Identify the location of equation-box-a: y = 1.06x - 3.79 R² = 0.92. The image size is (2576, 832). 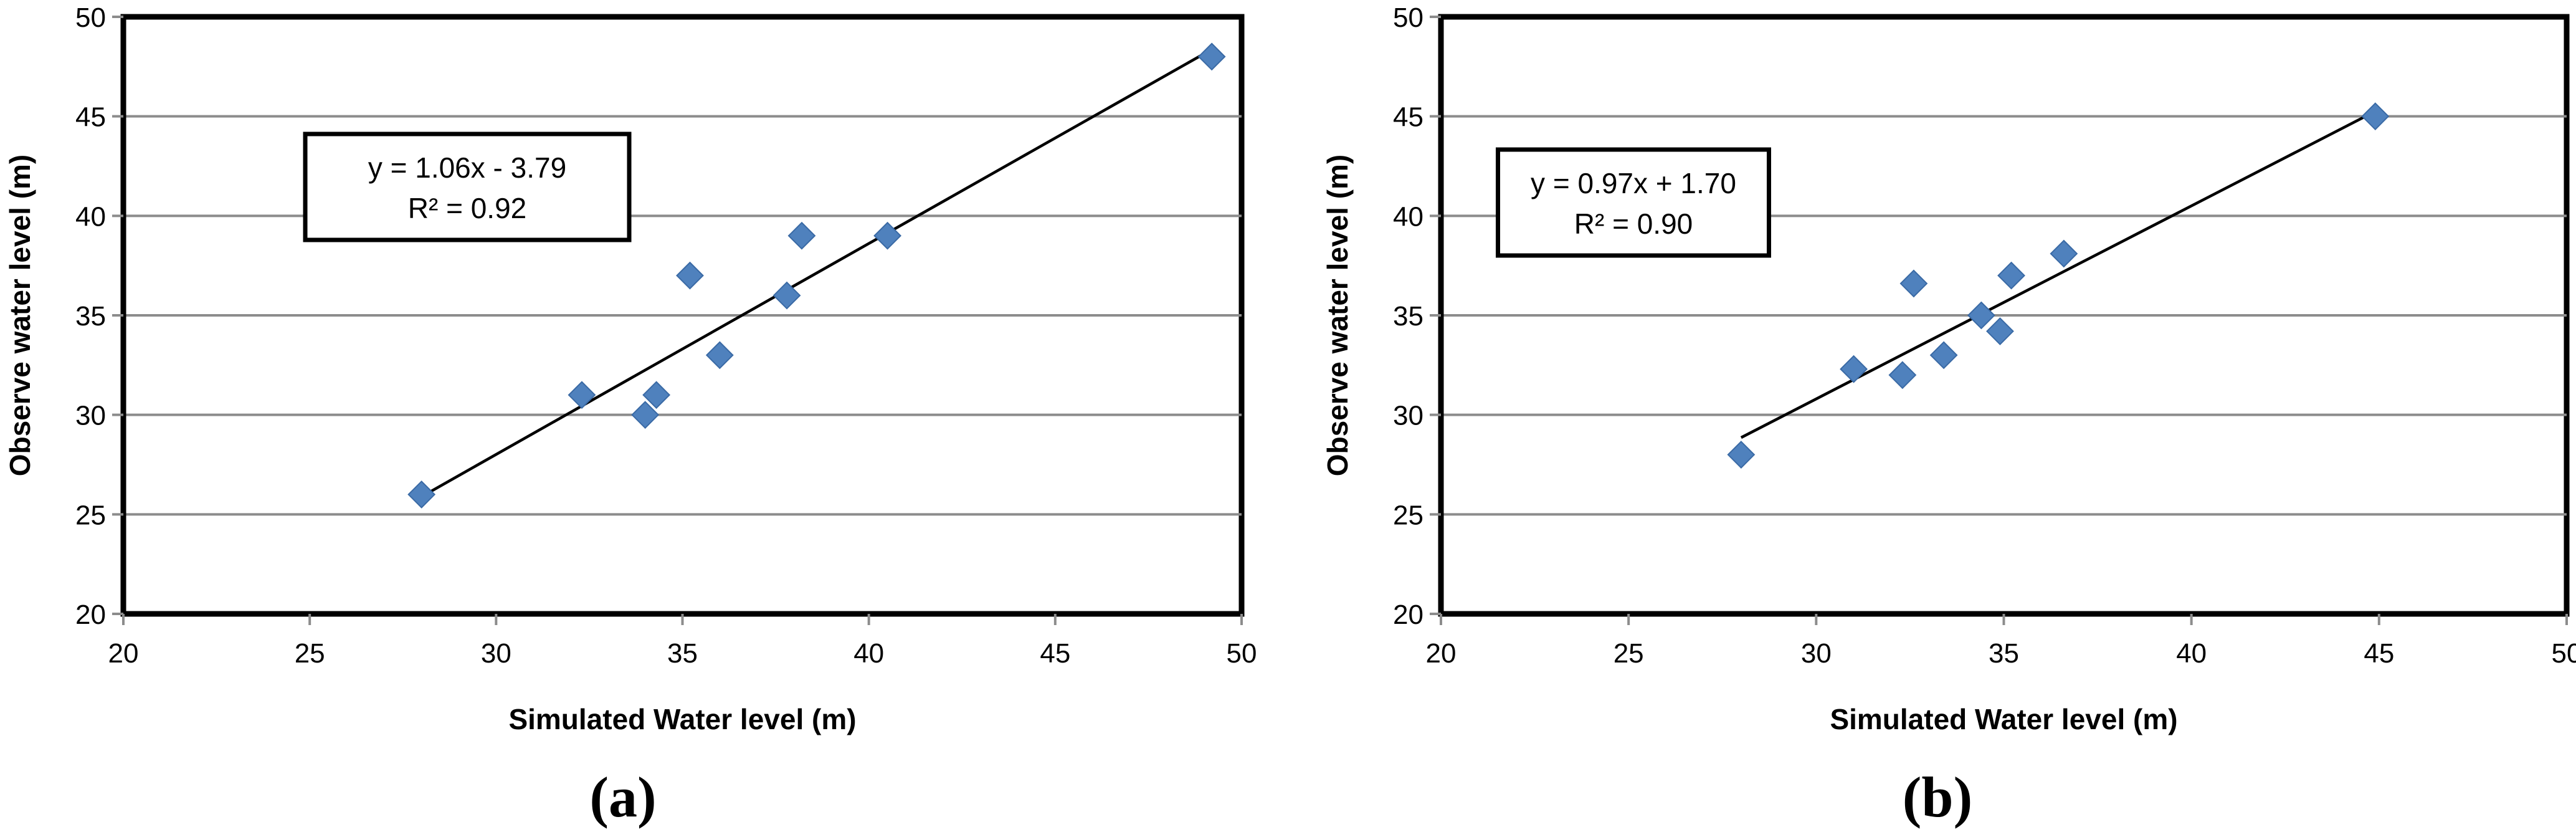
(467, 187).